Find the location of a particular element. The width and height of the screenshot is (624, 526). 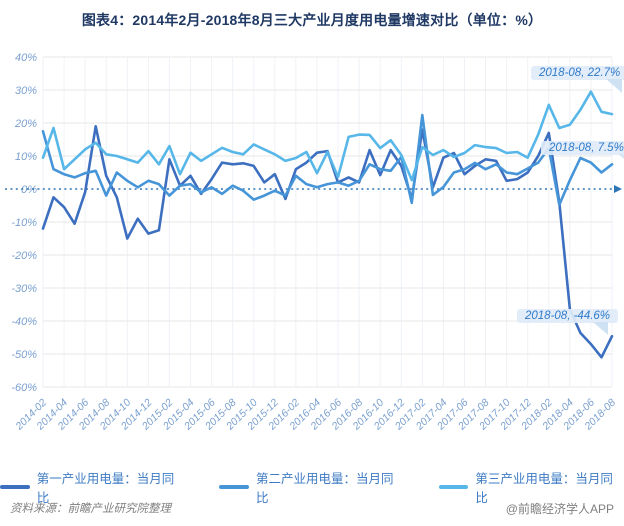

legend-item-secondary-industry: 第二产业用电量：当月同比 is located at coordinates (311, 487).